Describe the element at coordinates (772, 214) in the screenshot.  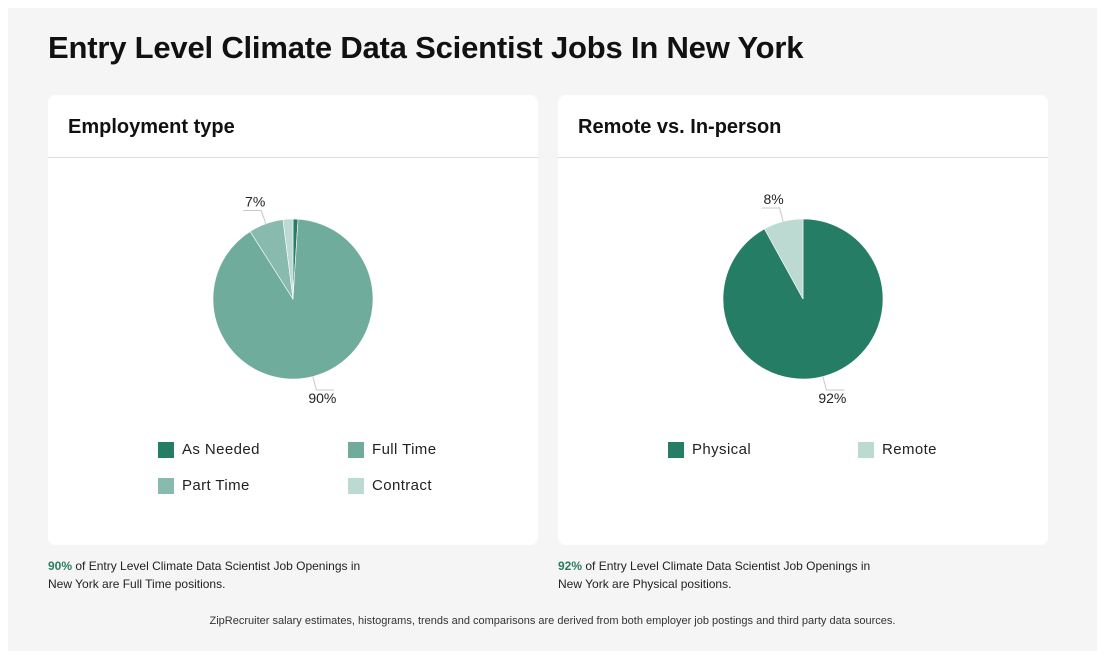
I see `leader-line-remote` at that location.